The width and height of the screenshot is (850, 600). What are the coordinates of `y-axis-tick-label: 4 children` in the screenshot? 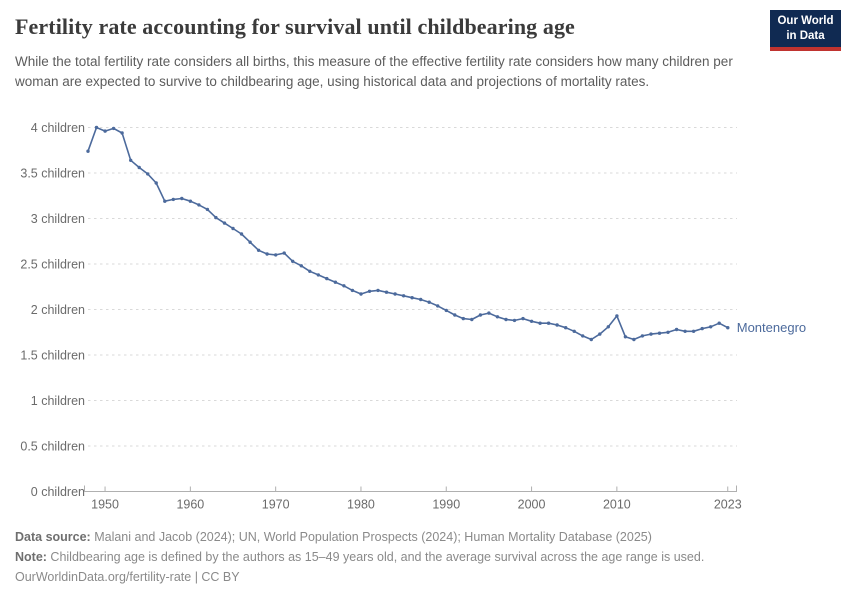 It's located at (58, 128).